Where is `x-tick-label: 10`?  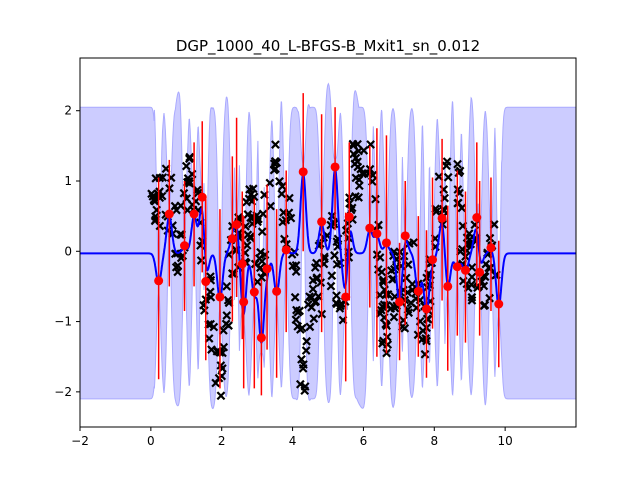
x-tick-label: 10 is located at coordinates (505, 441).